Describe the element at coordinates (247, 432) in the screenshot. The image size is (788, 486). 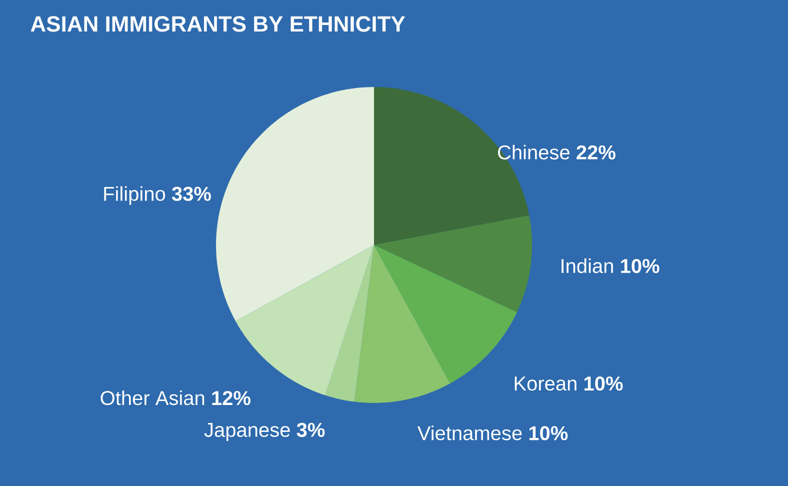
I see `slice-label: Japanese` at that location.